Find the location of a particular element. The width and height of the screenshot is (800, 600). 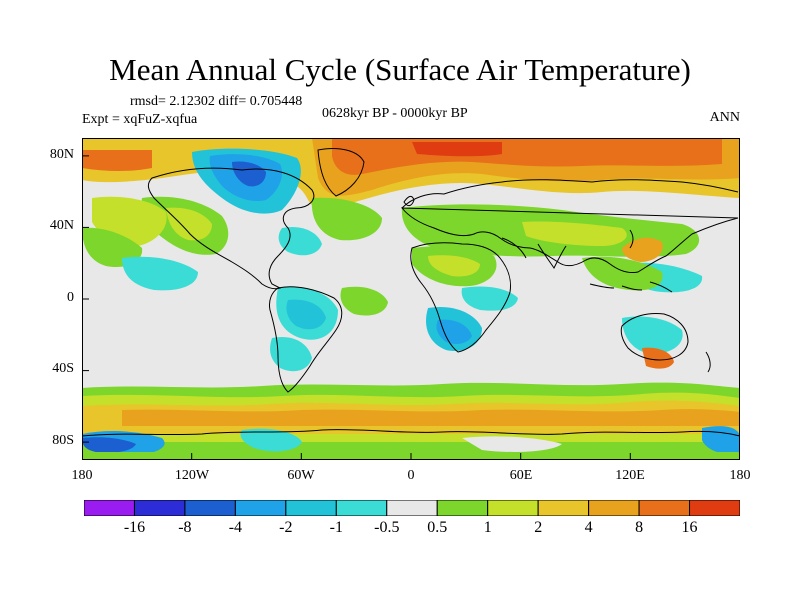

colorbar-level-label: -1 is located at coordinates (336, 527).